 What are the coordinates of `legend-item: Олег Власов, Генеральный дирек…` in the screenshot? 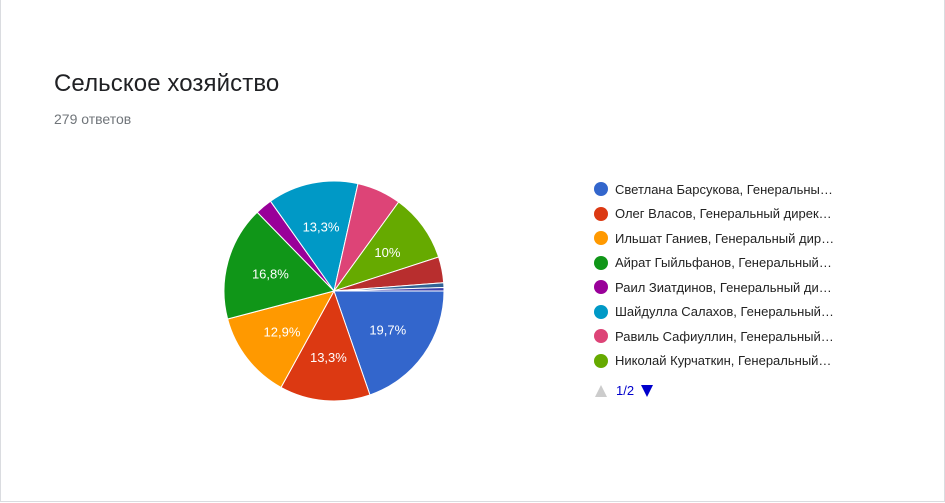 It's located at (714, 214).